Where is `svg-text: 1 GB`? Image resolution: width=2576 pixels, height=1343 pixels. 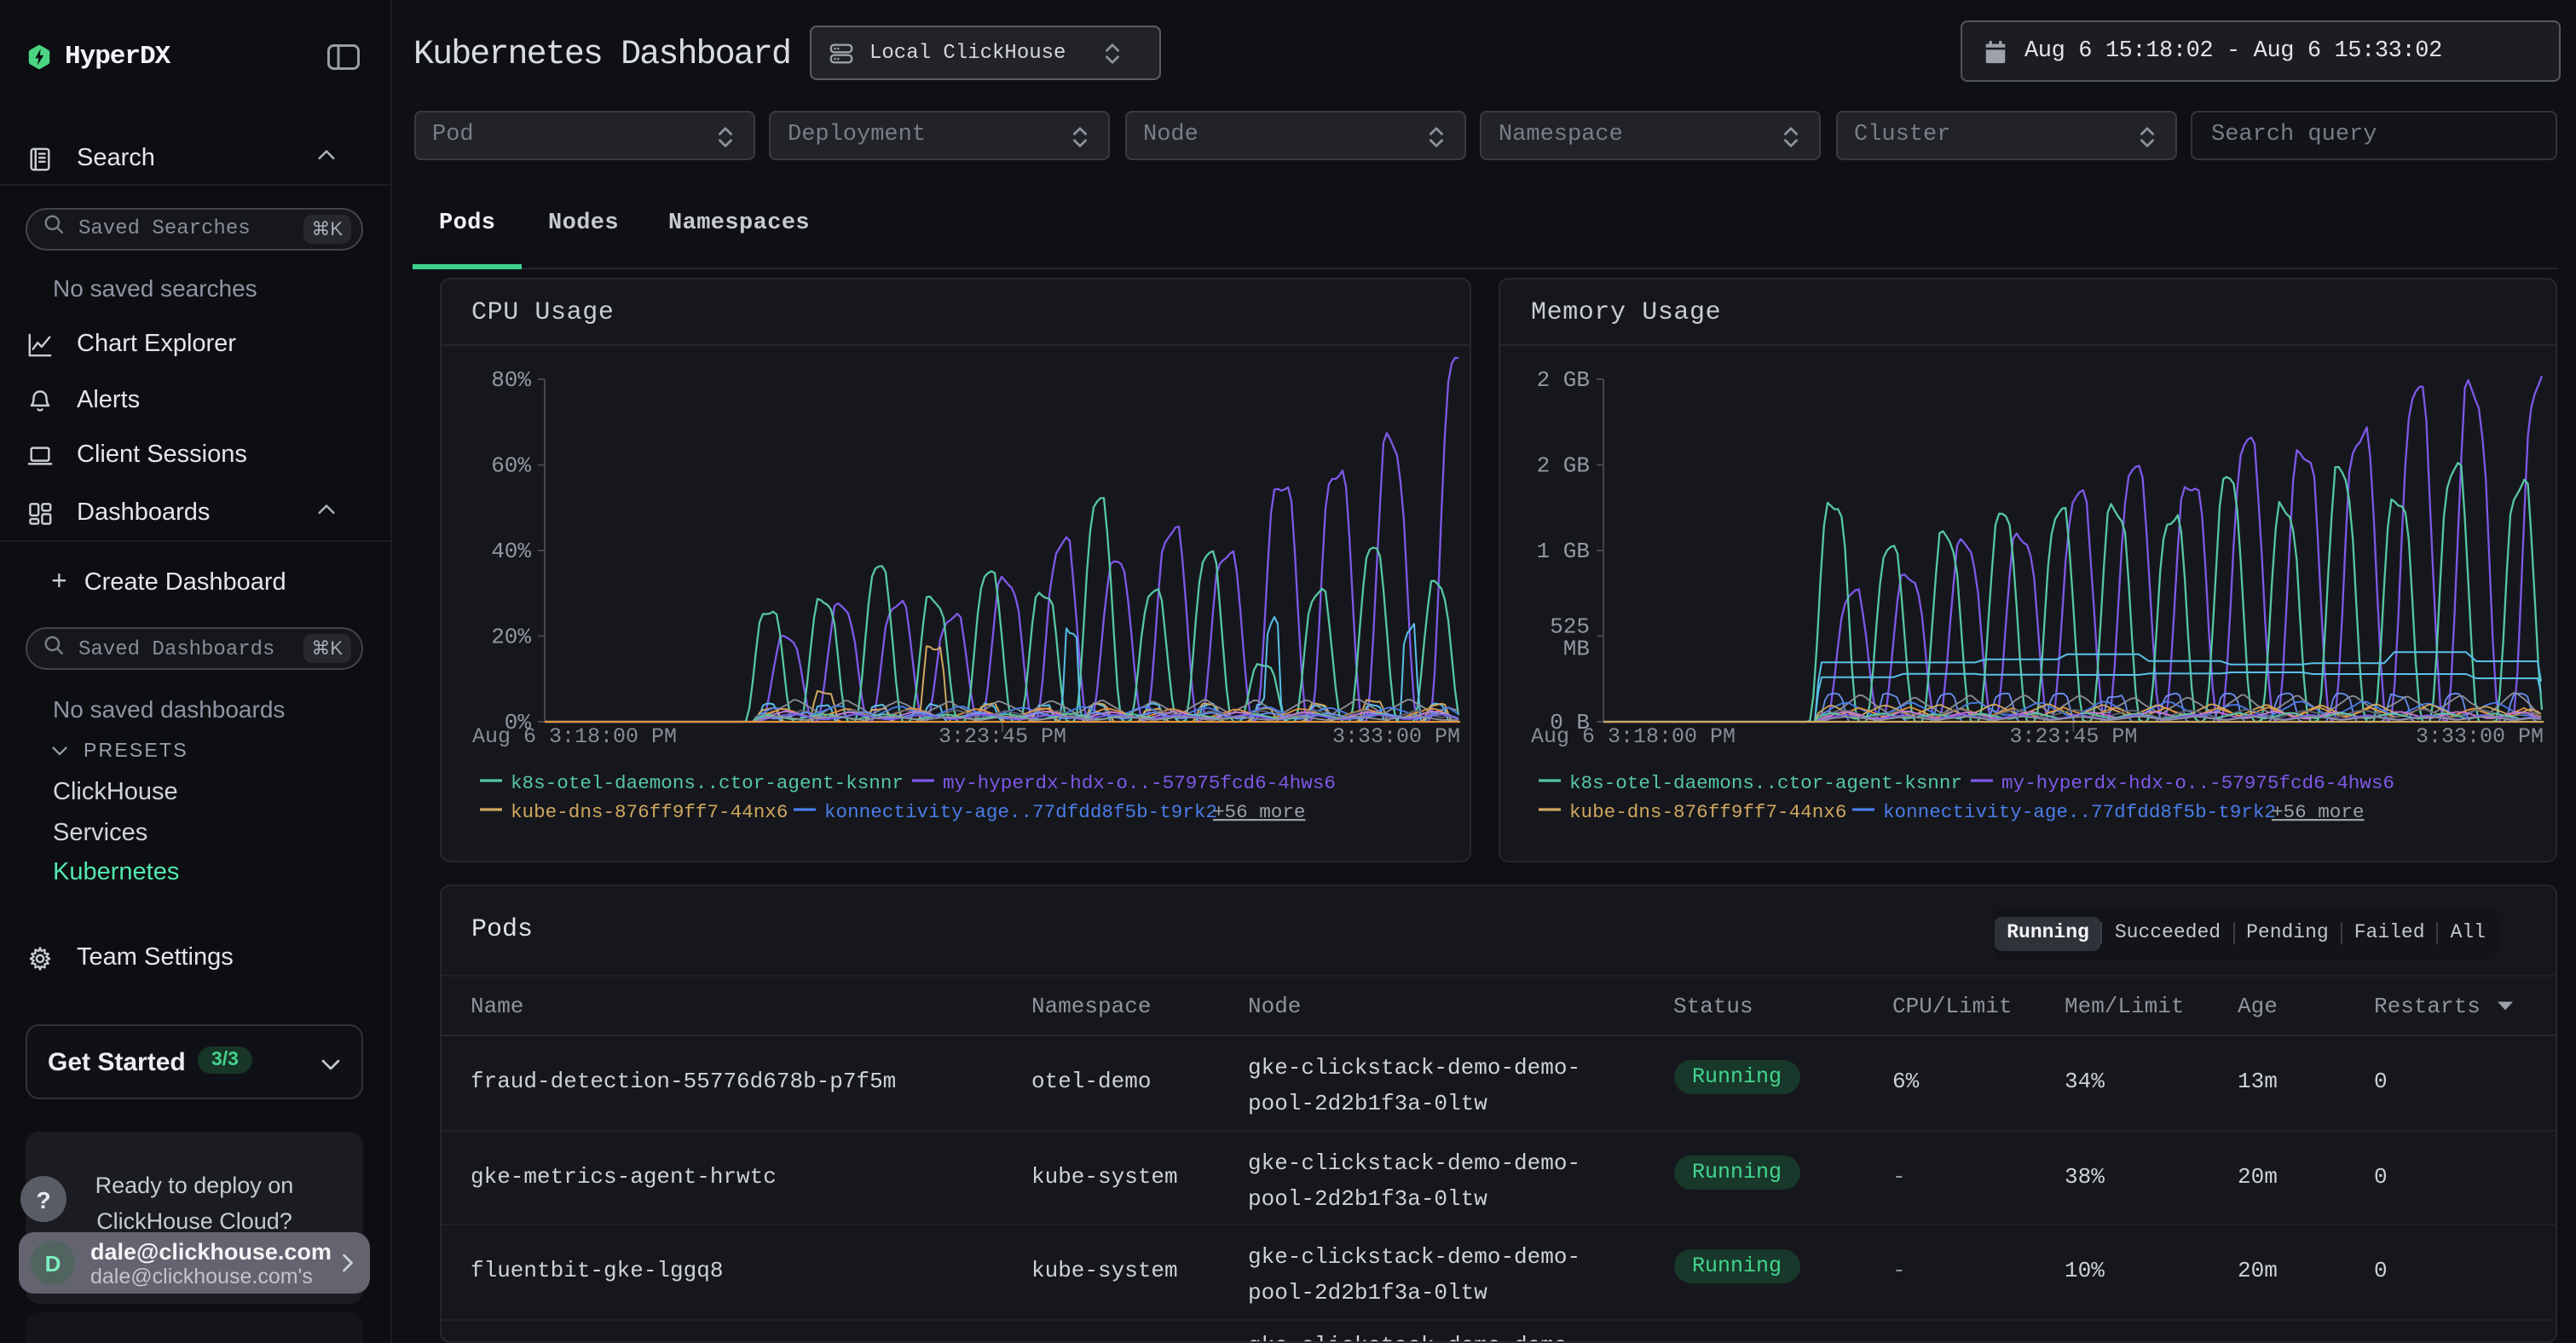 svg-text: 1 GB is located at coordinates (1563, 551).